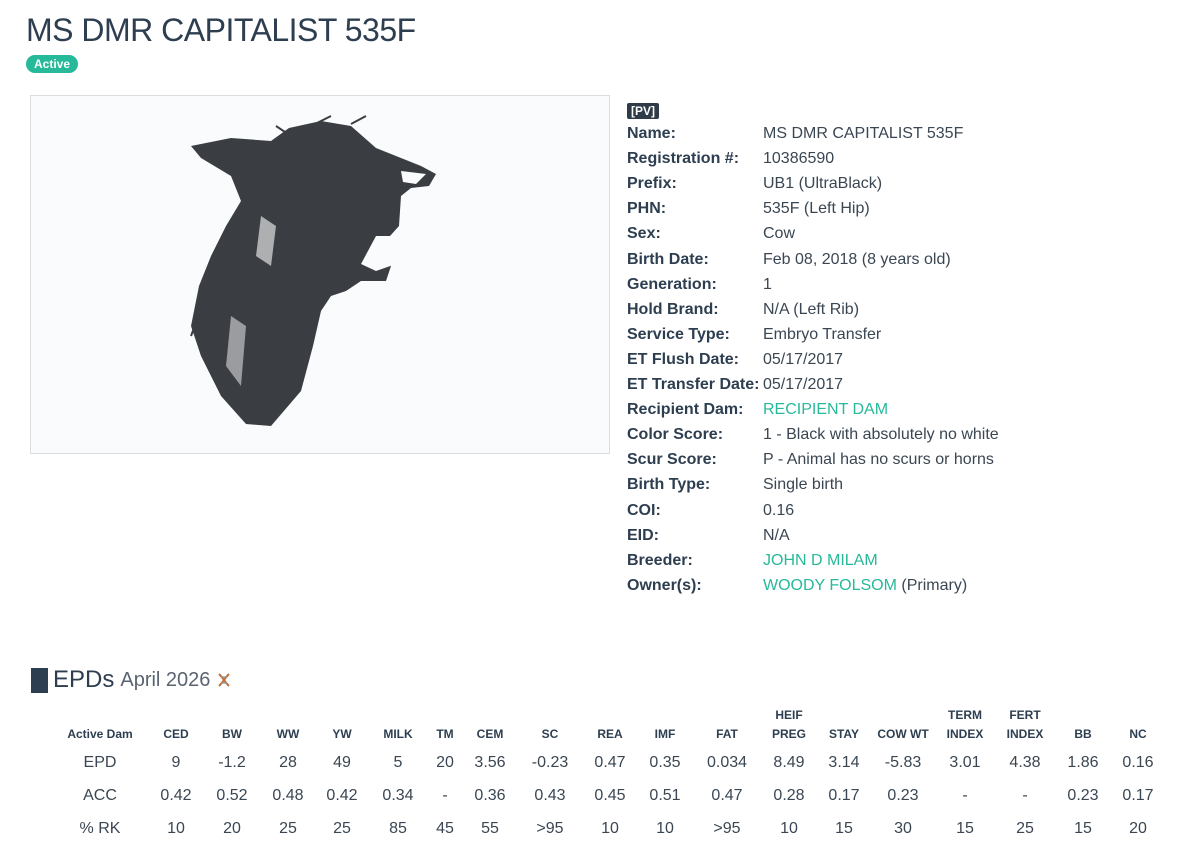 The width and height of the screenshot is (1200, 867). I want to click on detail-link: JOHN D MILAM, so click(820, 560).